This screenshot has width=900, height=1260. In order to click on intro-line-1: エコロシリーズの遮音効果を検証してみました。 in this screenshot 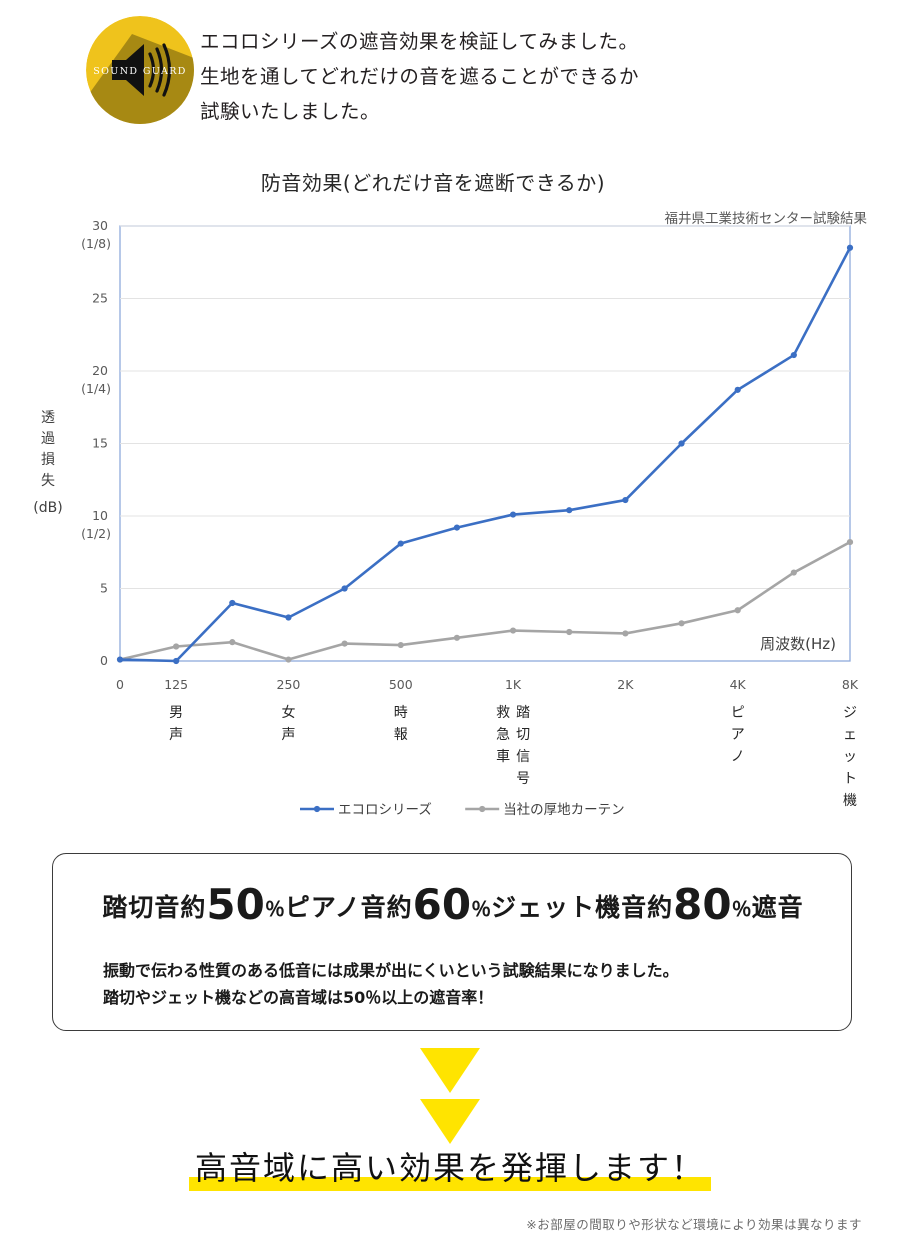, I will do `click(419, 41)`.